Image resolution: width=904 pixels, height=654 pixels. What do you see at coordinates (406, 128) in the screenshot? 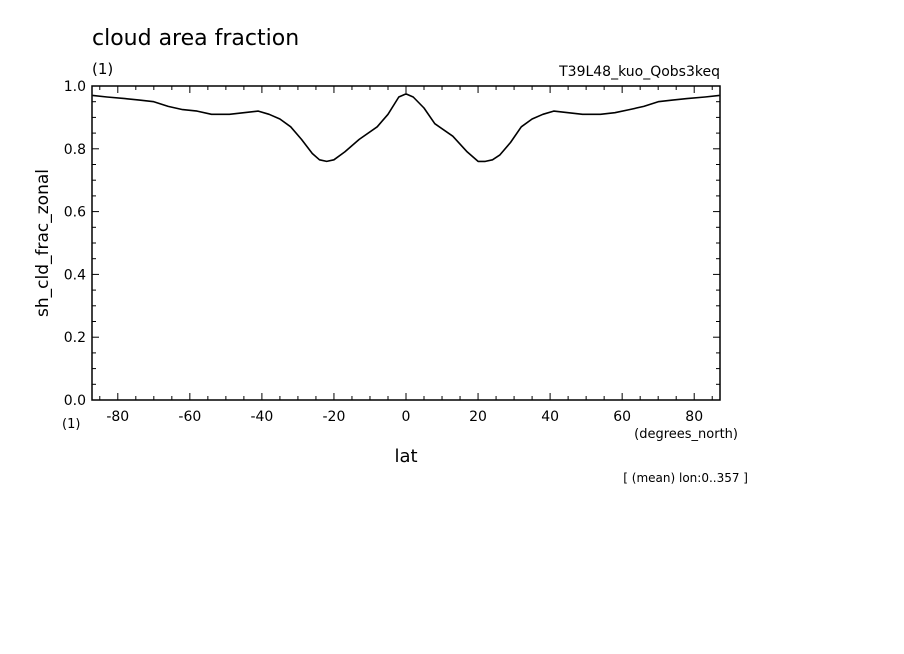
I see `series-line` at bounding box center [406, 128].